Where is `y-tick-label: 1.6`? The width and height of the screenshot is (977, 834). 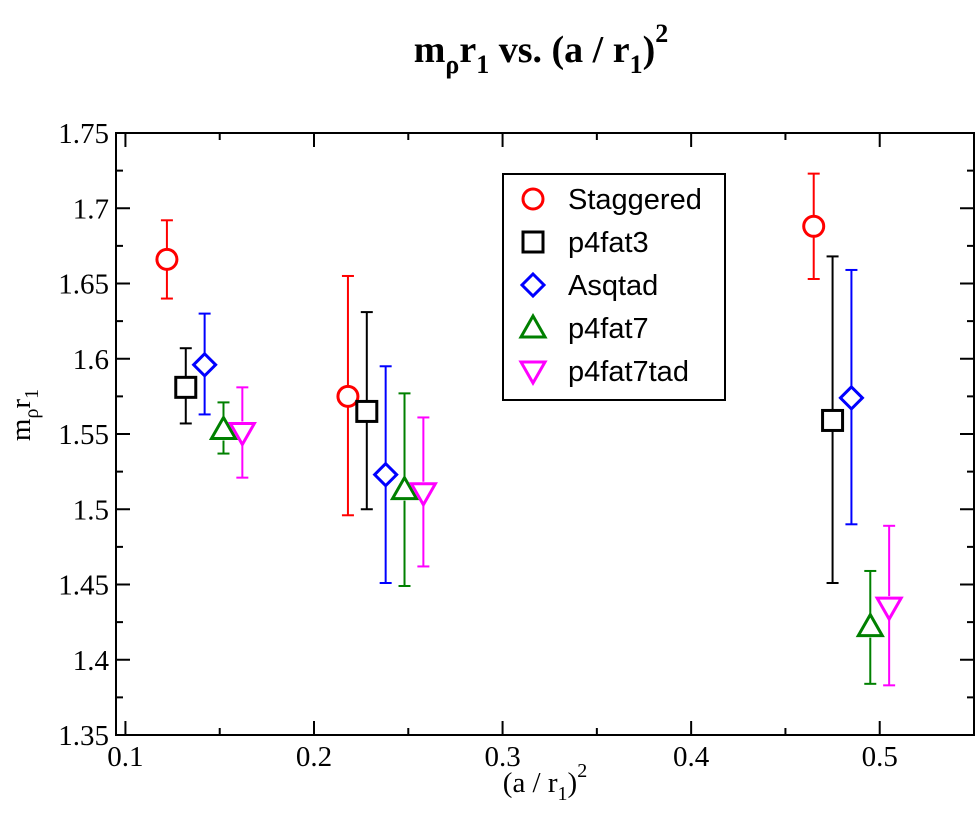
y-tick-label: 1.6 is located at coordinates (91, 360).